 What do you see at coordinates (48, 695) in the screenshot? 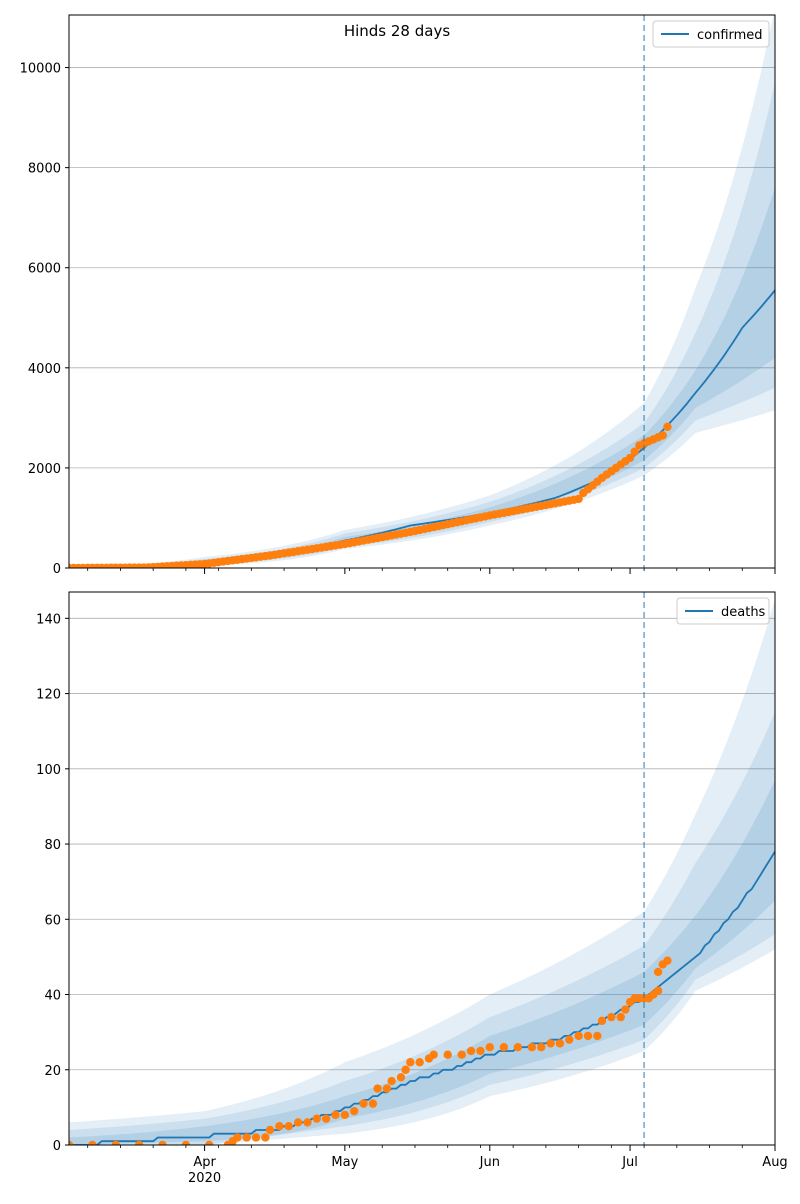
I see `y-tick-label: 120` at bounding box center [48, 695].